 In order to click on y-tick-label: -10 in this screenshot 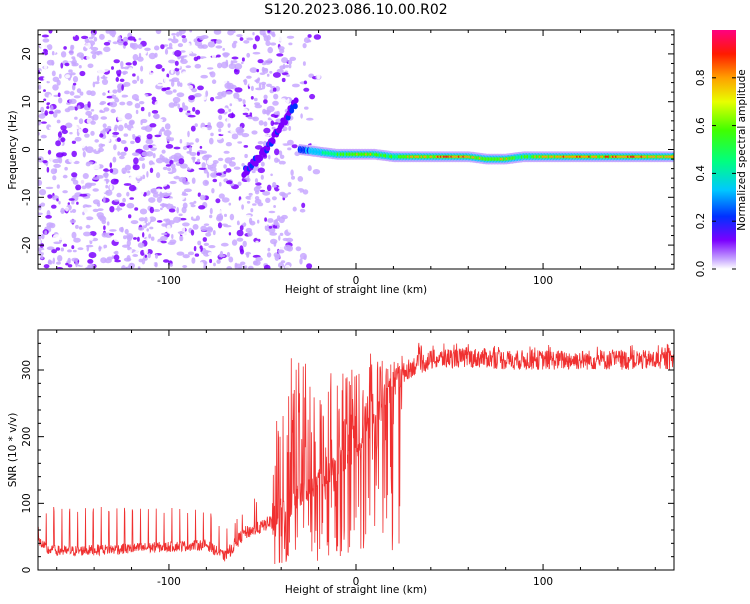, I will do `click(27, 197)`.